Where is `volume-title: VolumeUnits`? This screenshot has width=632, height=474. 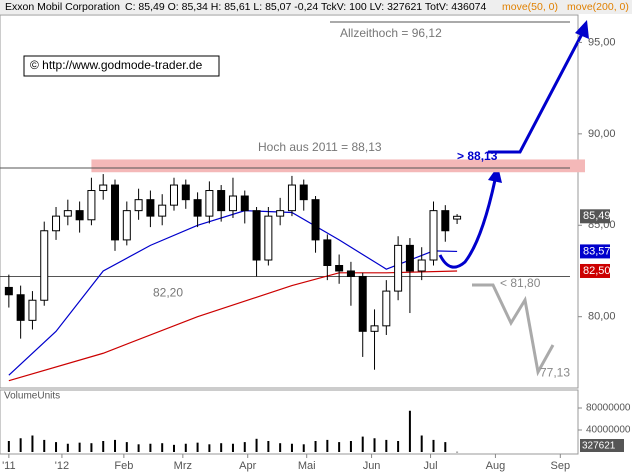 volume-title: VolumeUnits is located at coordinates (32, 396).